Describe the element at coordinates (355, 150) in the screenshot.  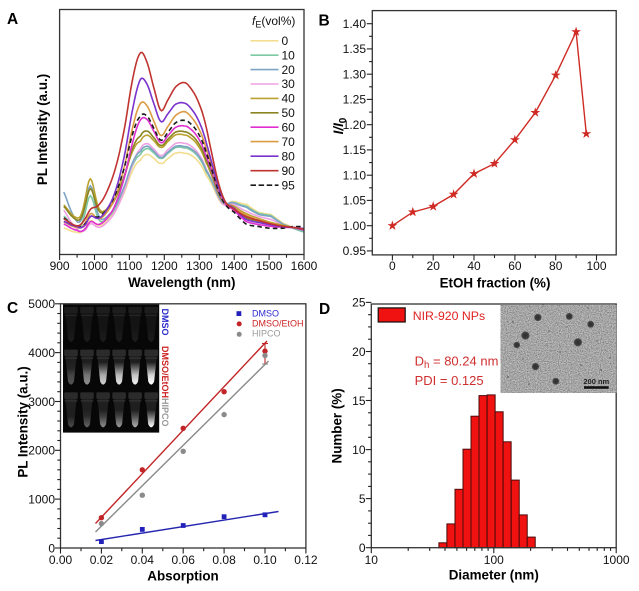
I see `svg-text: 1.15` at that location.